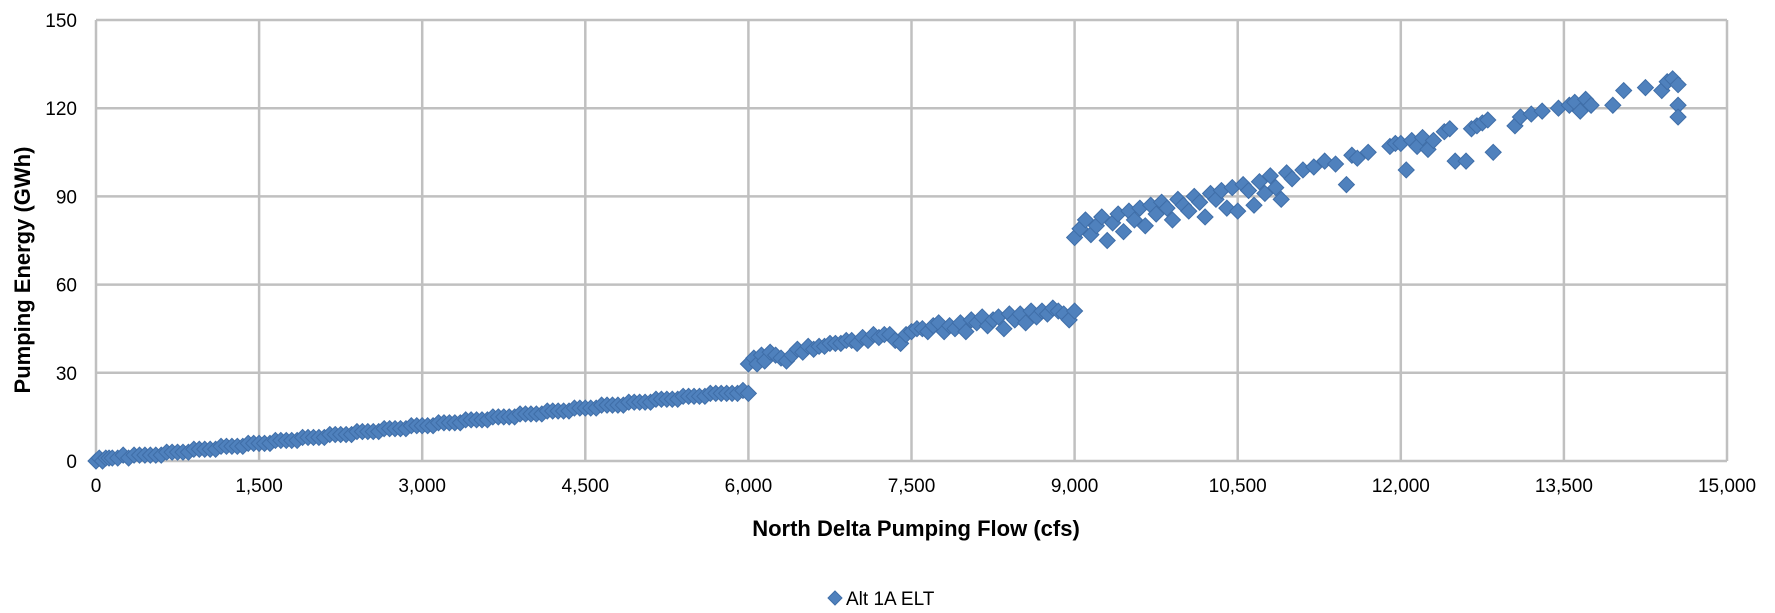 Image resolution: width=1775 pixels, height=613 pixels. What do you see at coordinates (1564, 486) in the screenshot?
I see `x-tick-label: 13,500` at bounding box center [1564, 486].